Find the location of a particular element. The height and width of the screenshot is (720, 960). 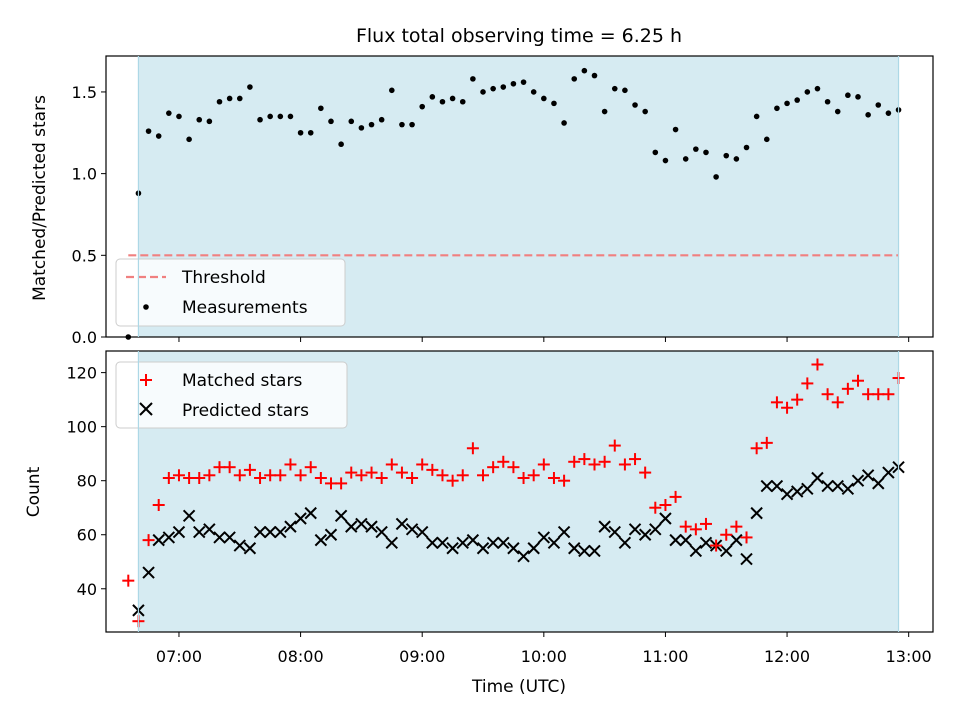

y-tick-label: 80 is located at coordinates (87, 481).